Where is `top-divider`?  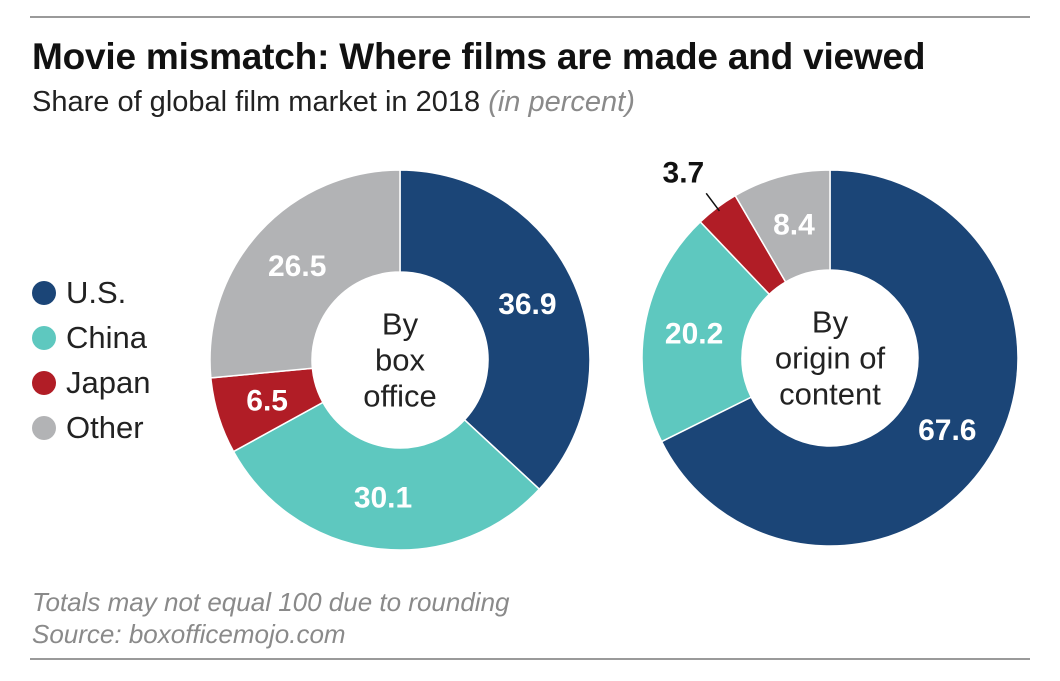
top-divider is located at coordinates (530, 17).